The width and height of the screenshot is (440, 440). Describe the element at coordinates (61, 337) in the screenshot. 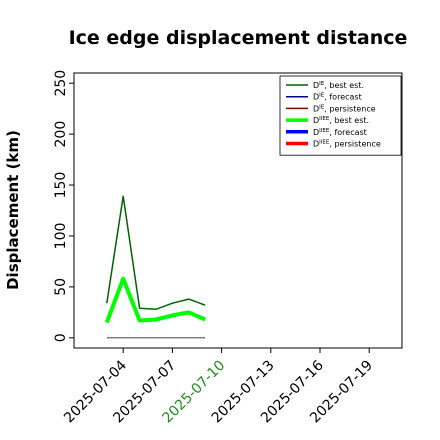

I see `y-tick-label: 0` at that location.